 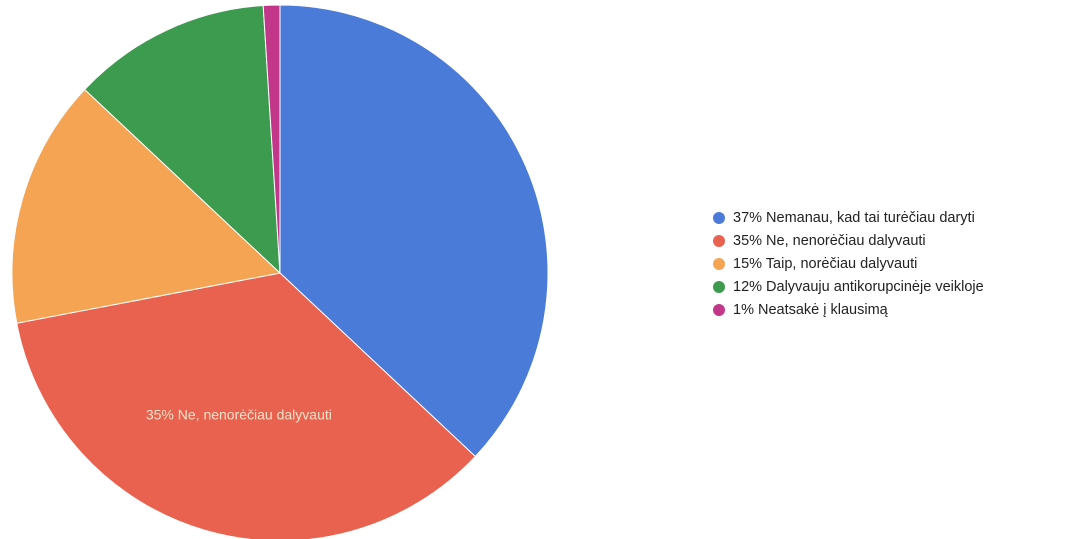 What do you see at coordinates (825, 263) in the screenshot?
I see `legend-label: 15% Taip, norėčiau dalyvauti` at bounding box center [825, 263].